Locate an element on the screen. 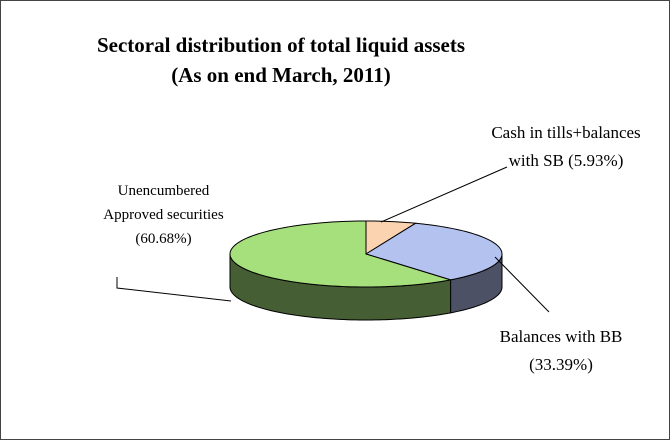 The height and width of the screenshot is (440, 670). slice-name: Cash in tills+balances with SB is located at coordinates (566, 146).